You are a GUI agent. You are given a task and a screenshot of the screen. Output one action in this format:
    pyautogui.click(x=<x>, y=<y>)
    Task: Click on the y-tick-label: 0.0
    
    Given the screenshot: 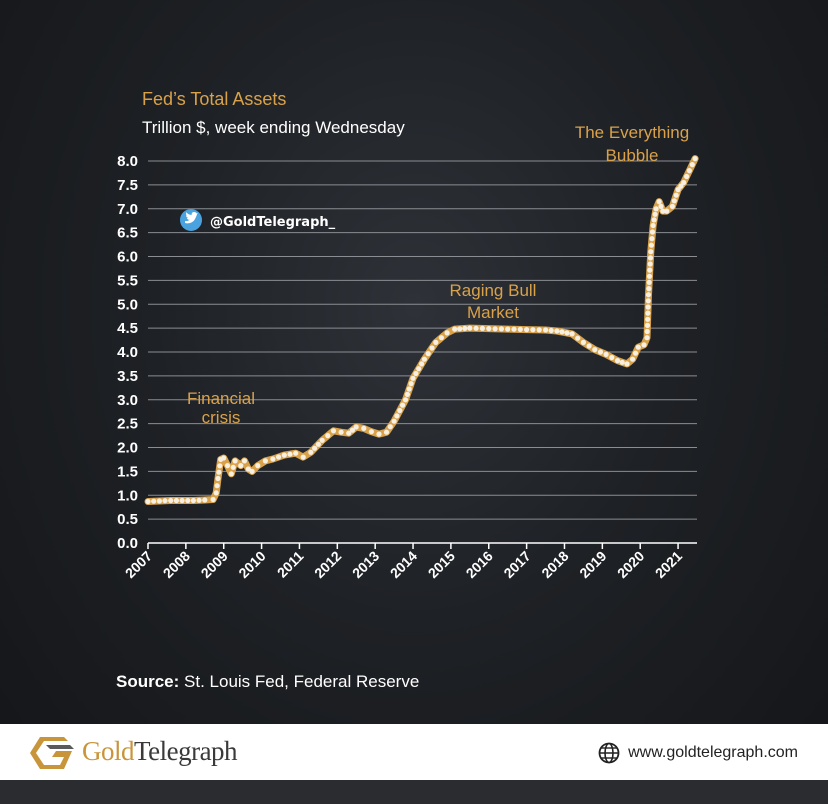 What is the action you would take?
    pyautogui.click(x=127, y=543)
    